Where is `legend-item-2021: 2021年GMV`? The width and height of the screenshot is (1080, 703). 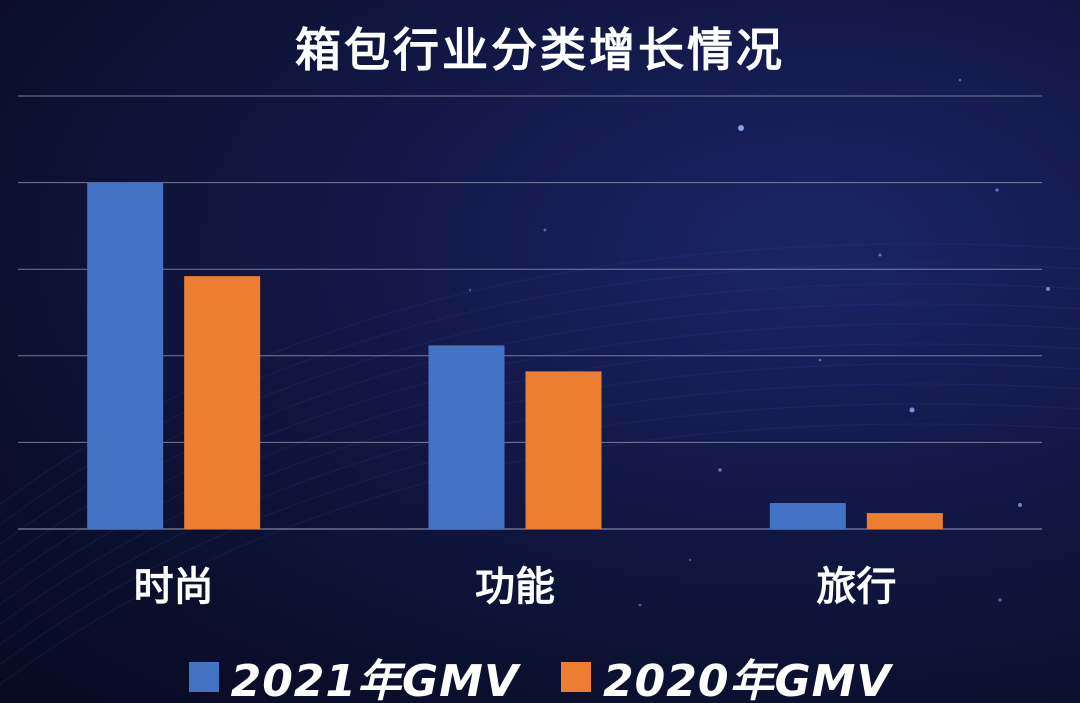 legend-item-2021: 2021年GMV is located at coordinates (353, 674).